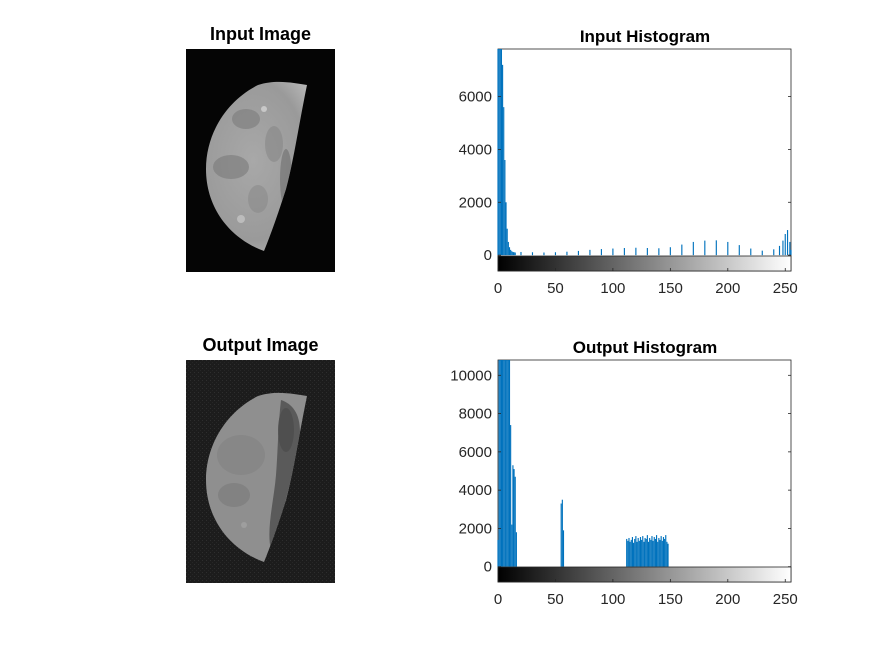 This screenshot has height=656, width=875. What do you see at coordinates (612, 599) in the screenshot?
I see `output-histogram-x-tick-label: 100` at bounding box center [612, 599].